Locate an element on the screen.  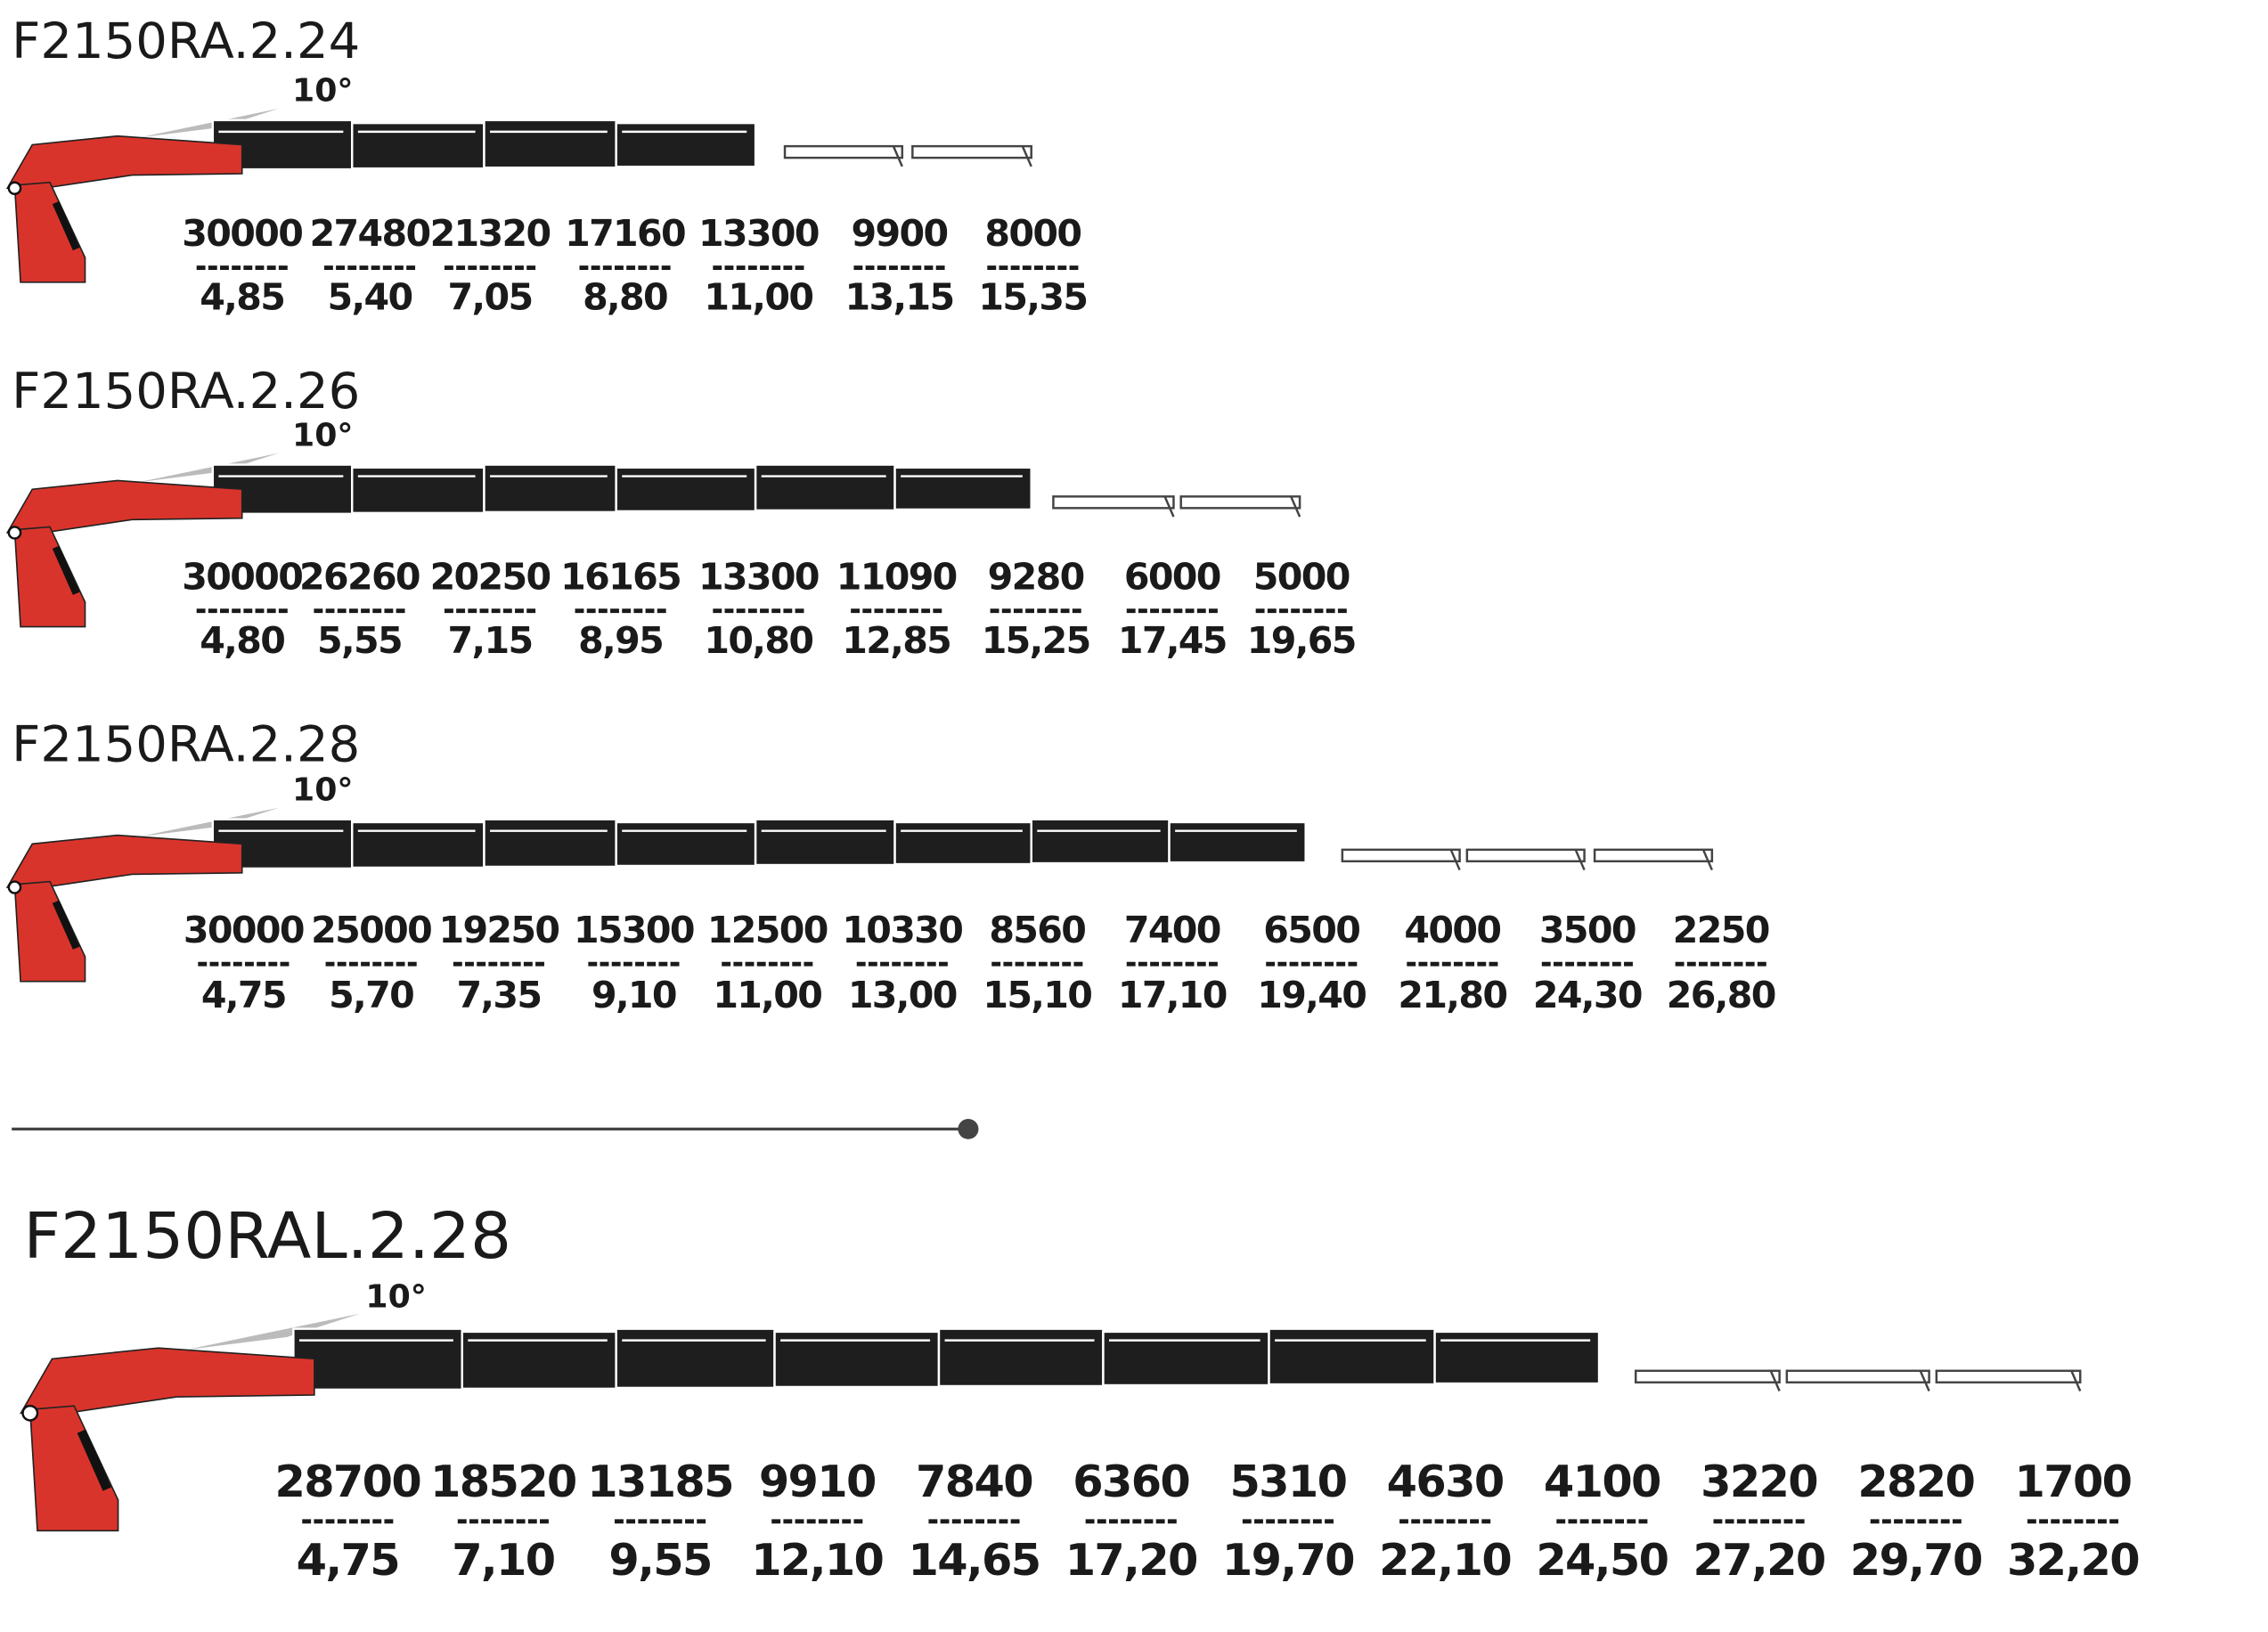
reach-value: 26,80 is located at coordinates (1721, 995).